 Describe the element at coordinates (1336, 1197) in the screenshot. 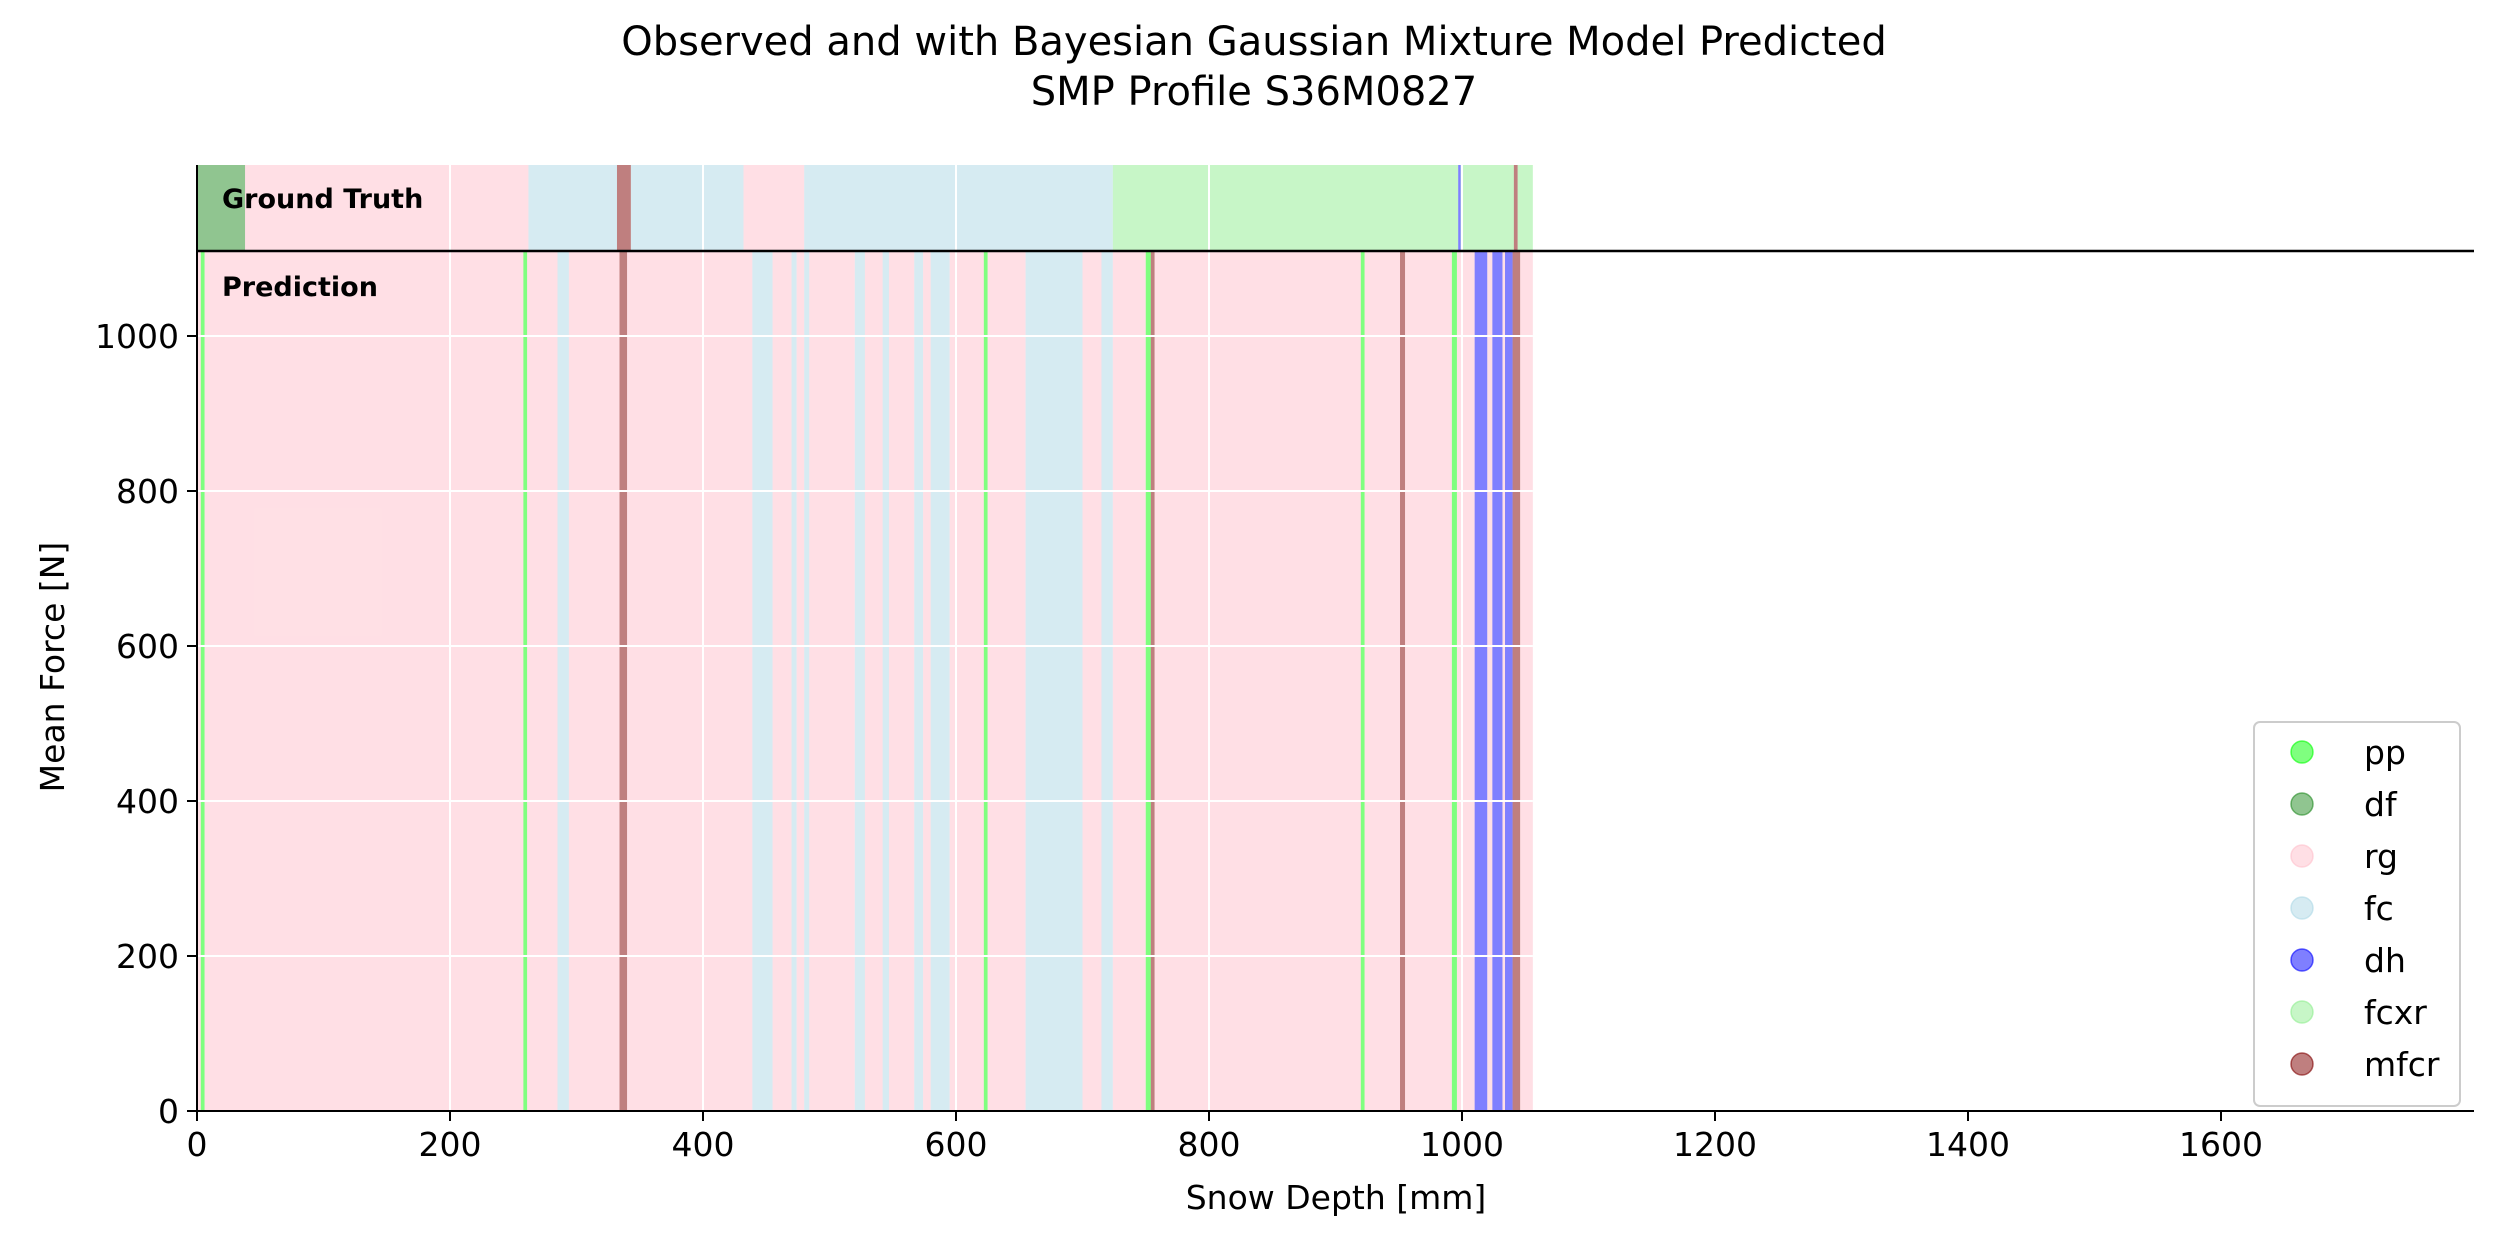

I see `x-axis-label: Snow Depth [mm]` at that location.